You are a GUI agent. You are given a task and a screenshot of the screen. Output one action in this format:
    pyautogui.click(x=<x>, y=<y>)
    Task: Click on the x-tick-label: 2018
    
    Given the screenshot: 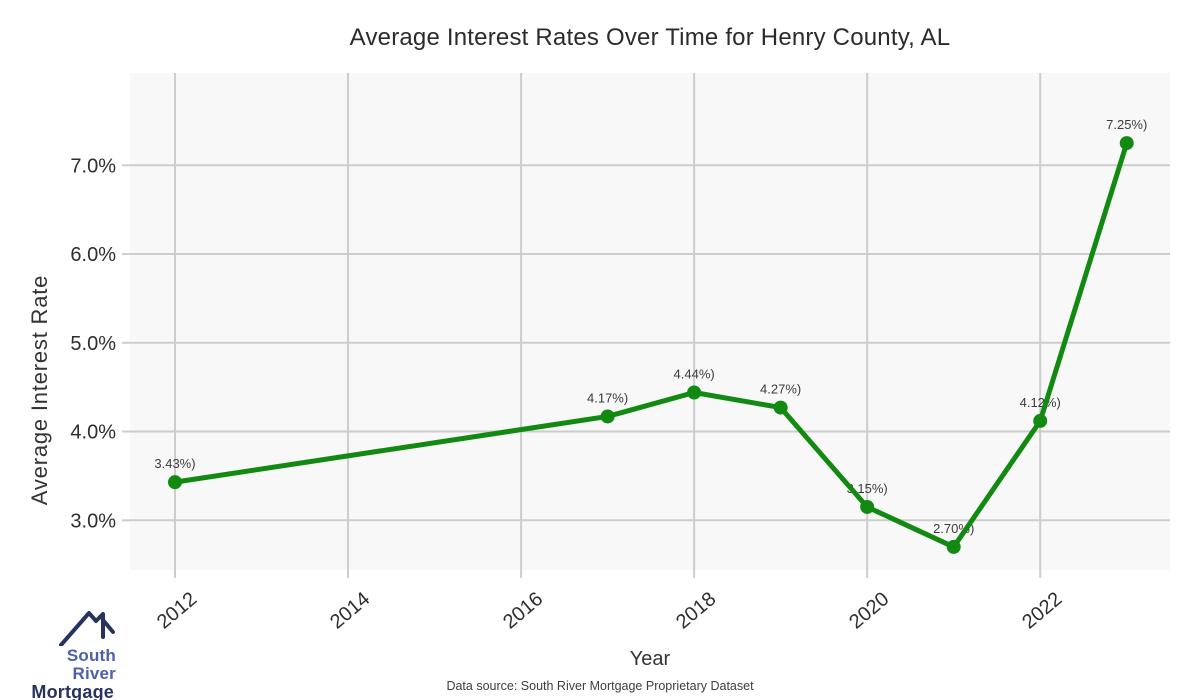 What is the action you would take?
    pyautogui.click(x=696, y=610)
    